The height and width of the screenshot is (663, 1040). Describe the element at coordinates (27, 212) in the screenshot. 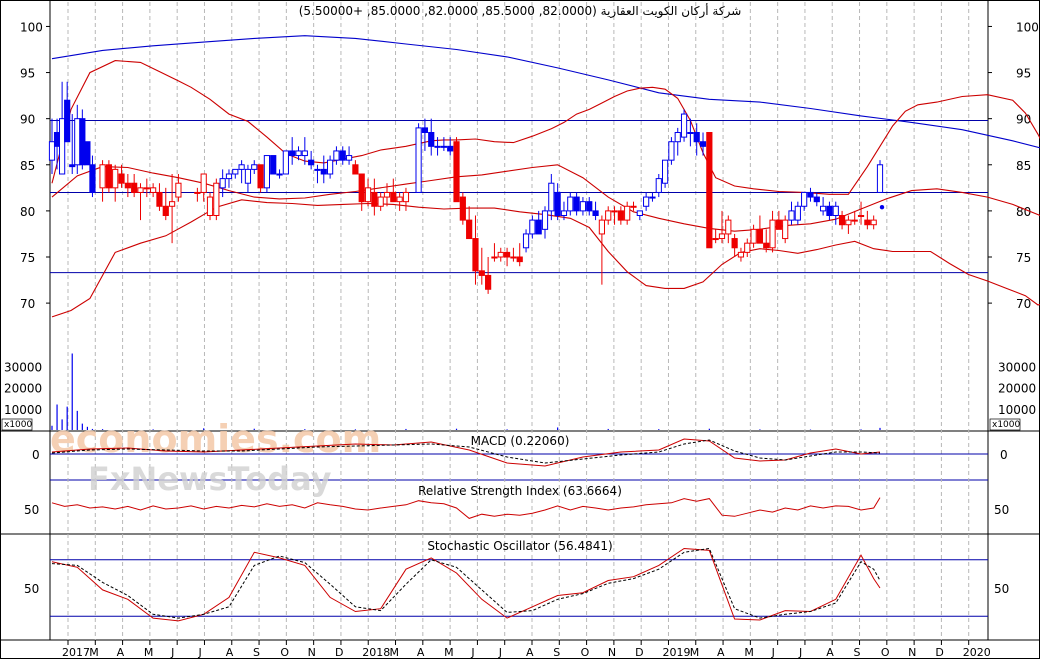

I see `y-tick-label: 80` at that location.